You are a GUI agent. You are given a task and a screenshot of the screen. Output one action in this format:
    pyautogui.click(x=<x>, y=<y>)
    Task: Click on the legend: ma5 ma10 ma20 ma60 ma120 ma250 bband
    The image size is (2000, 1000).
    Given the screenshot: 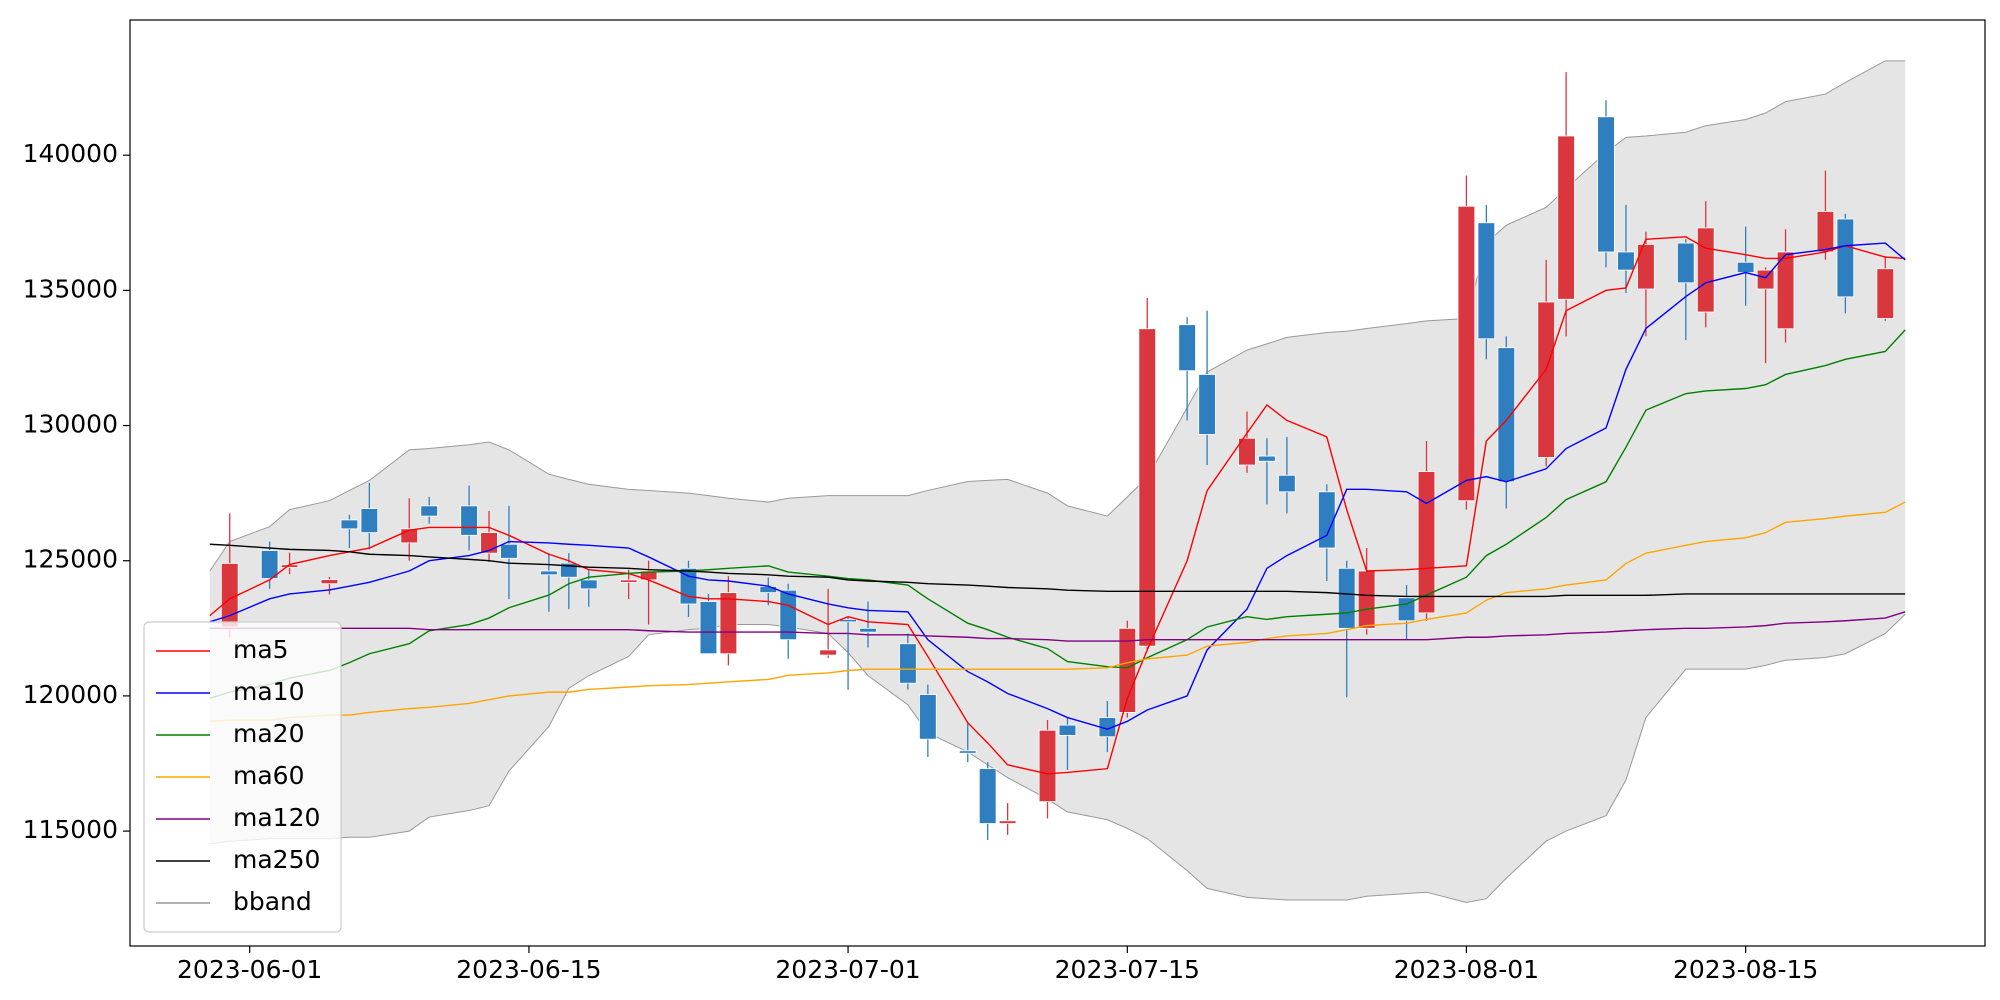 What is the action you would take?
    pyautogui.click(x=242, y=777)
    